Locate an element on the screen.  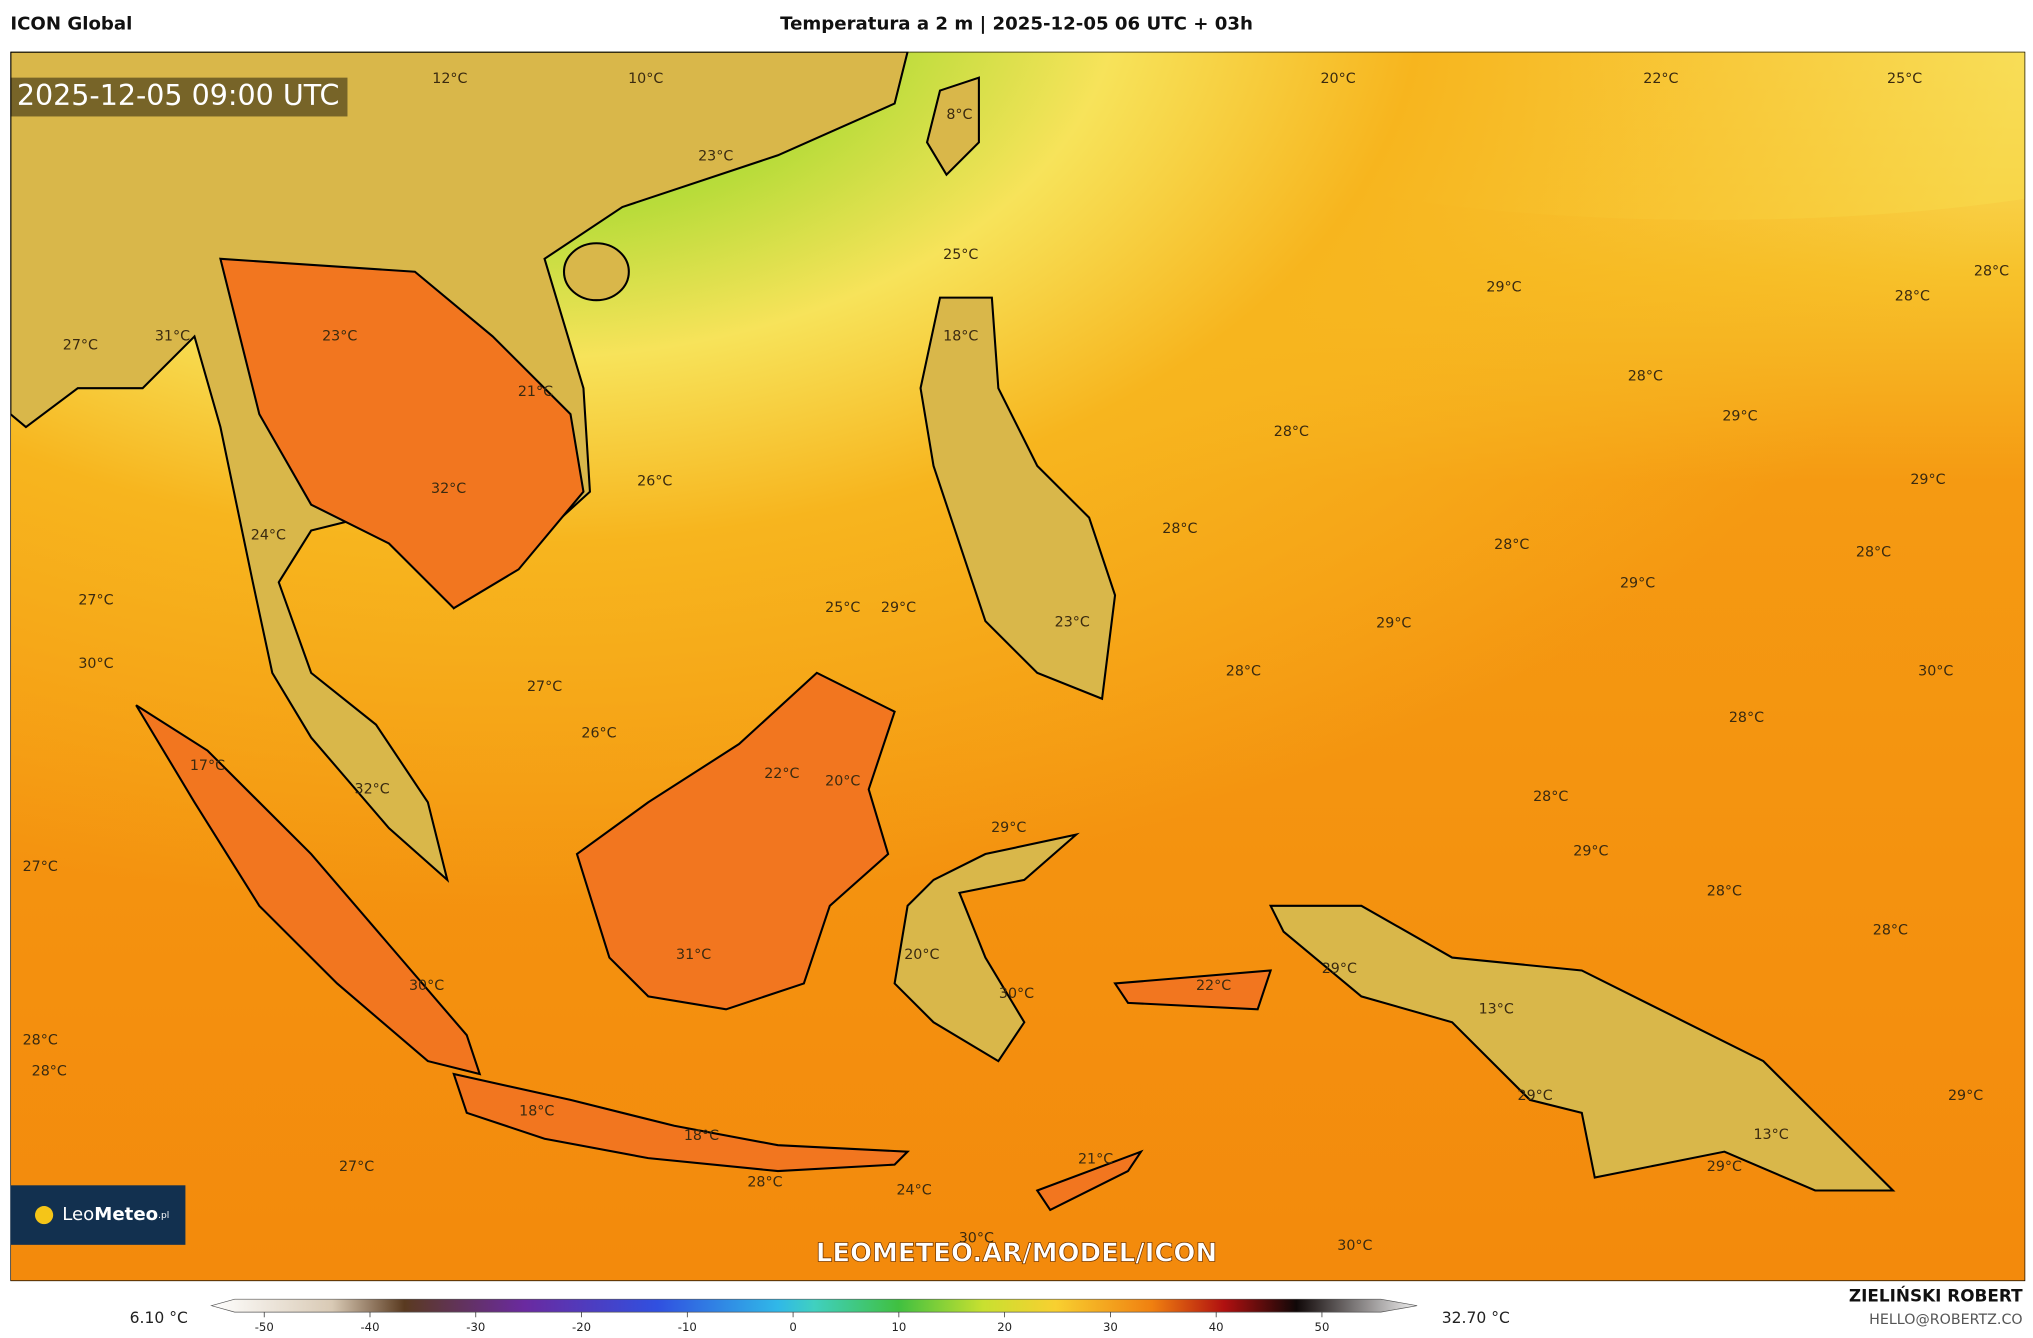
java is located at coordinates (681, 1122).